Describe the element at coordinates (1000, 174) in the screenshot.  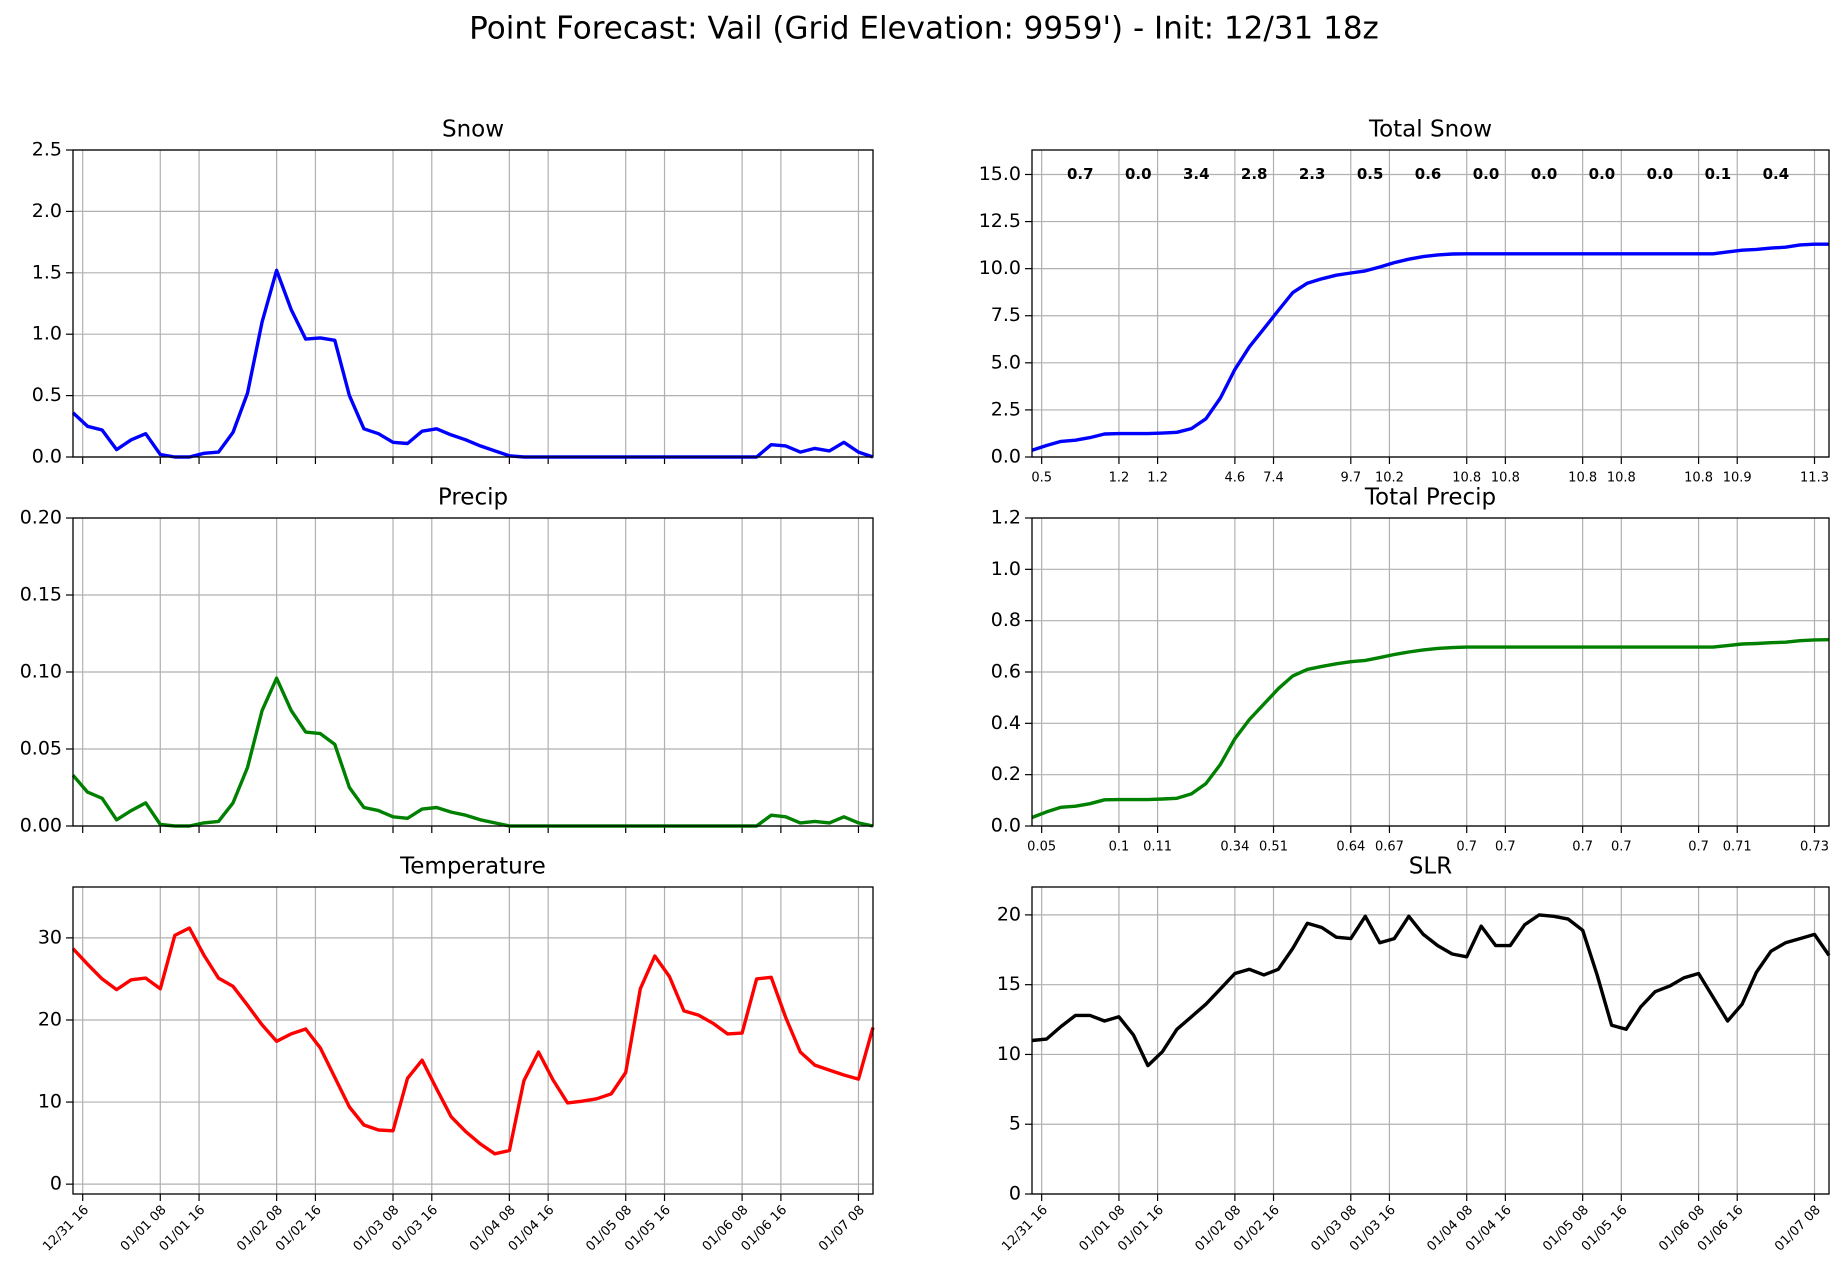
I see `y-tick-label: 15.0` at that location.